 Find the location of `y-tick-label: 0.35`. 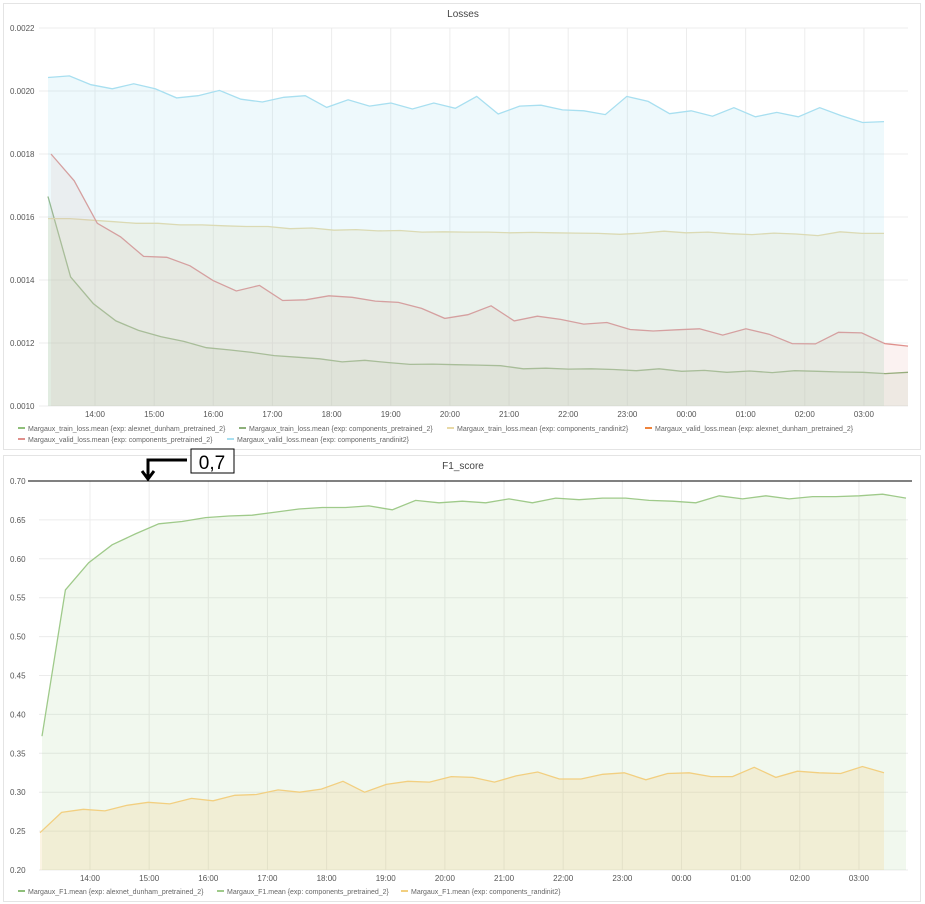

y-tick-label: 0.35 is located at coordinates (18, 753).